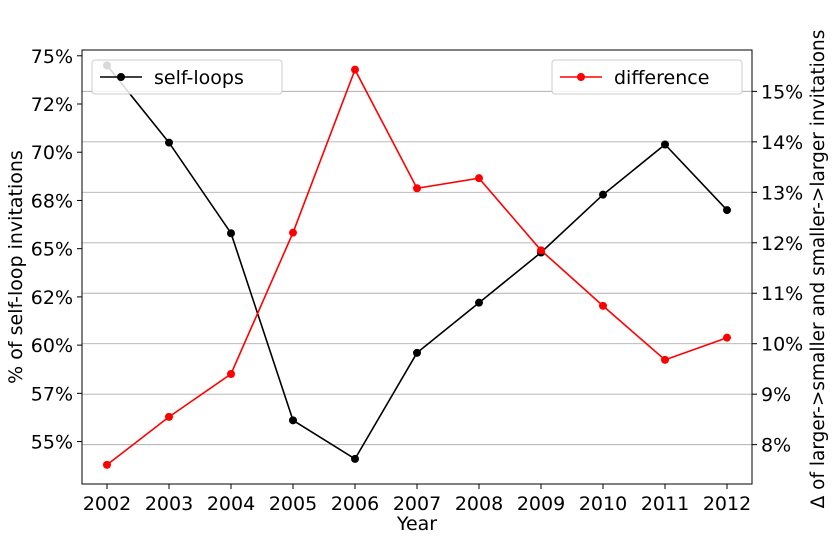 The width and height of the screenshot is (837, 545). I want to click on x-tick-label: 2002, so click(107, 504).